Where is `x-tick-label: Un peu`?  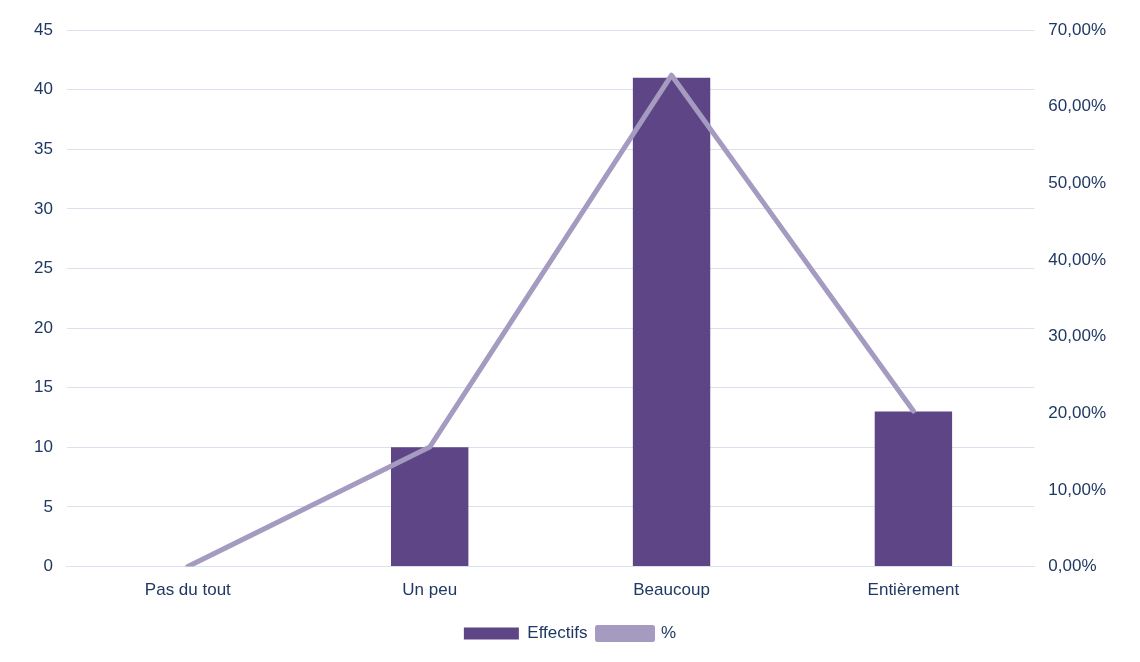
x-tick-label: Un peu is located at coordinates (430, 590).